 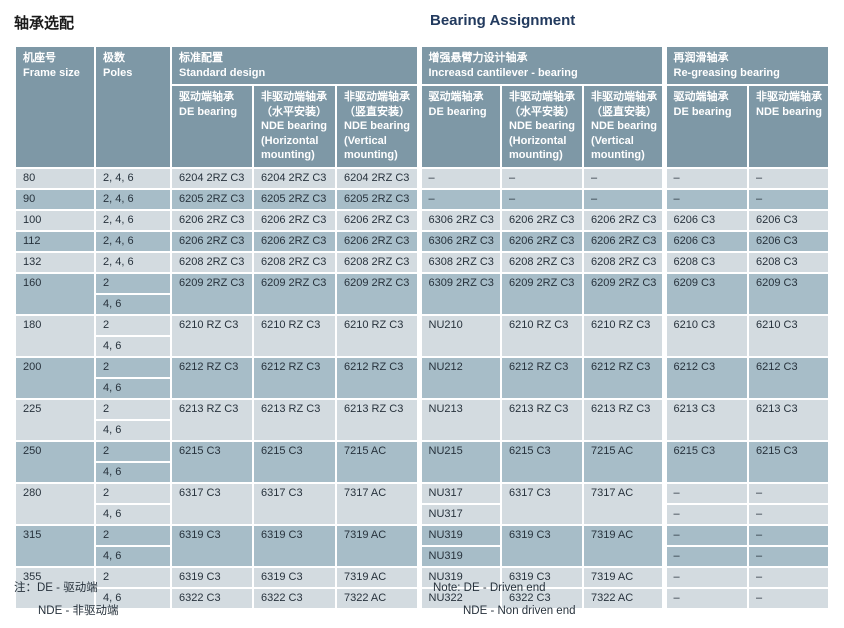 What do you see at coordinates (745, 65) in the screenshot?
I see `group-header-cell: 再润滑轴承 Re-greasing bearing` at bounding box center [745, 65].